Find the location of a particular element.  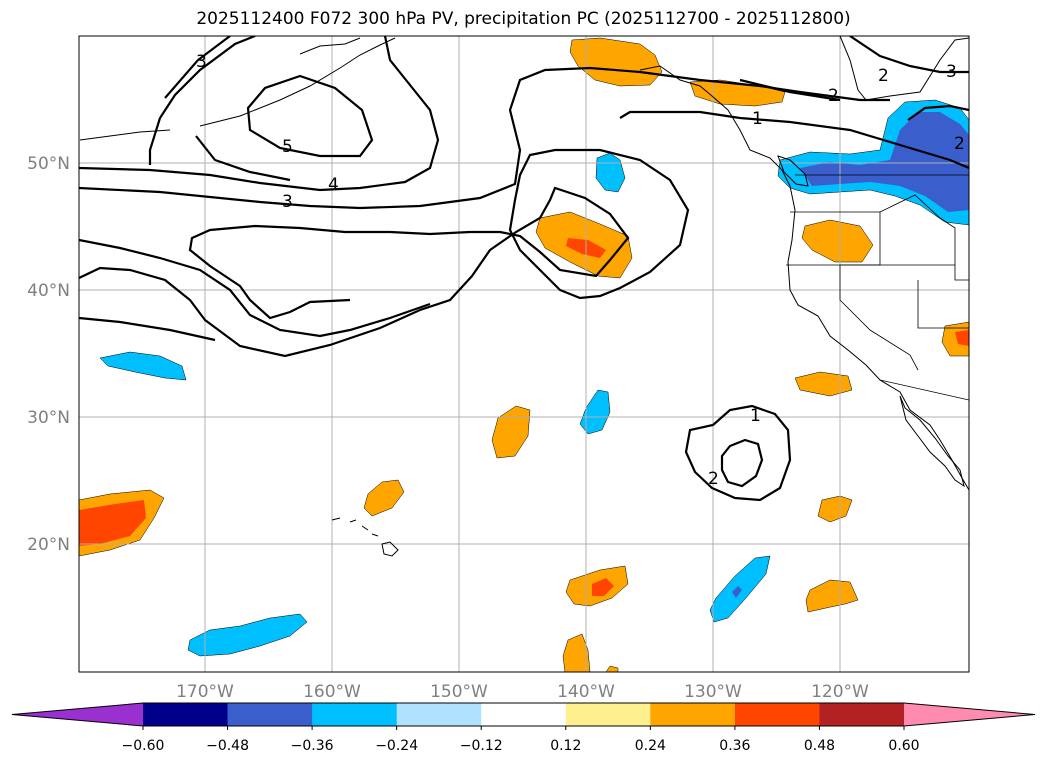

contour-1-south is located at coordinates (738, 453).